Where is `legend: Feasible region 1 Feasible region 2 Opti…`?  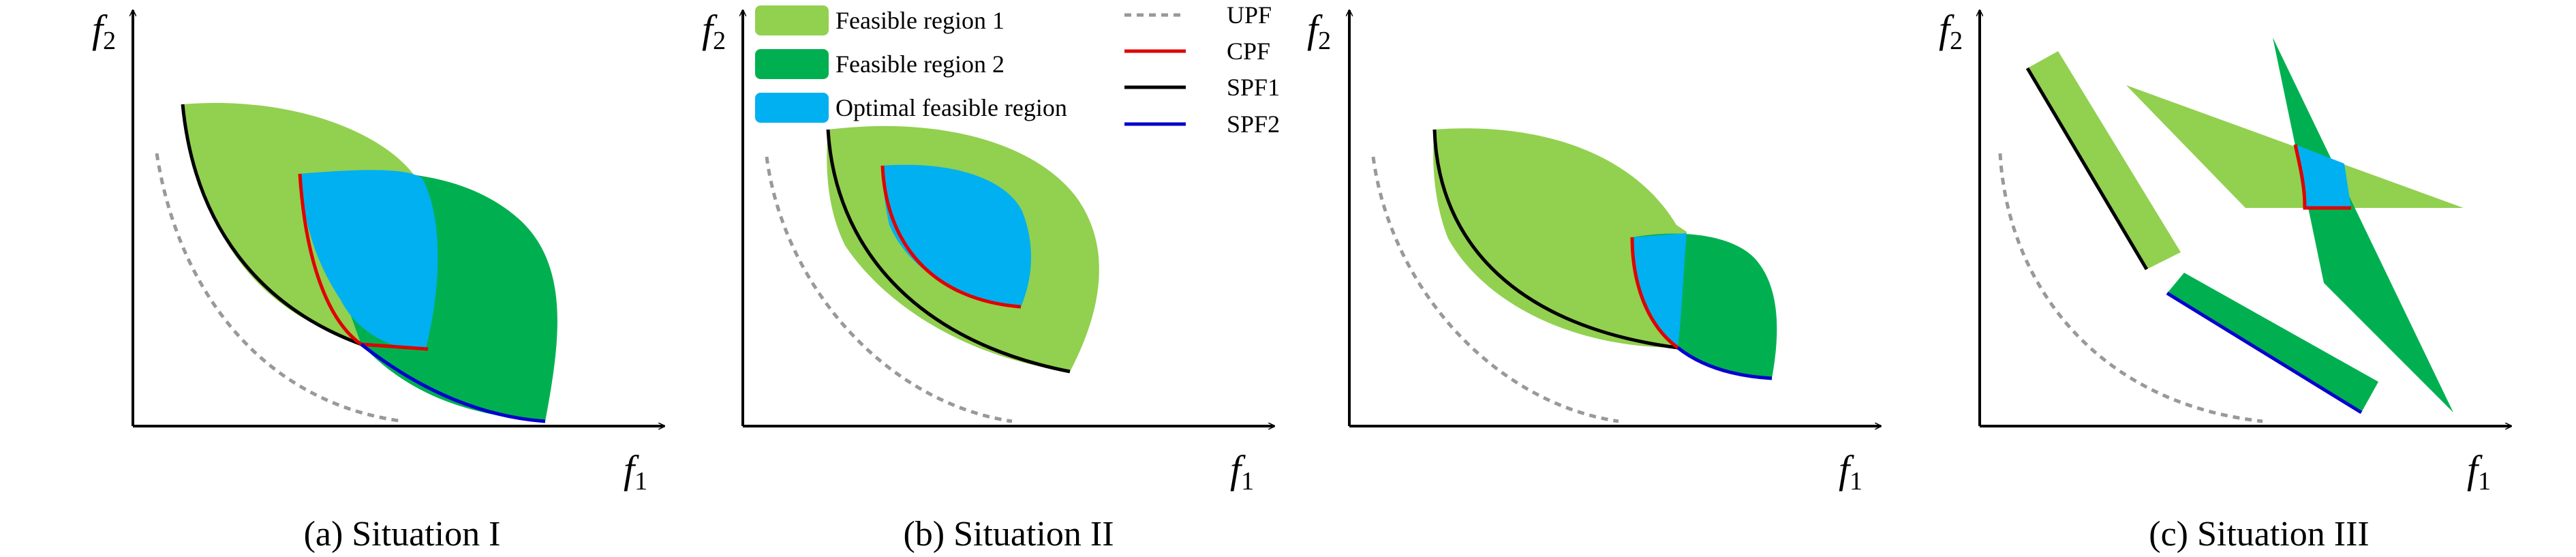 legend: Feasible region 1 Feasible region 2 Opti… is located at coordinates (1018, 69).